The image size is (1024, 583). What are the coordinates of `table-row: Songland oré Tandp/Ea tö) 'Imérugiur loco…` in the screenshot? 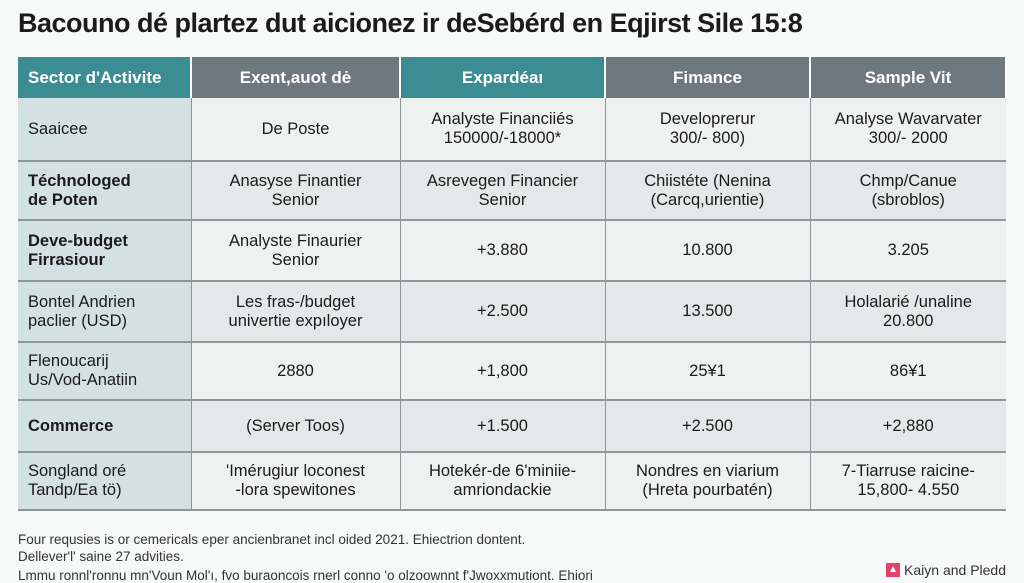 It's located at (512, 481).